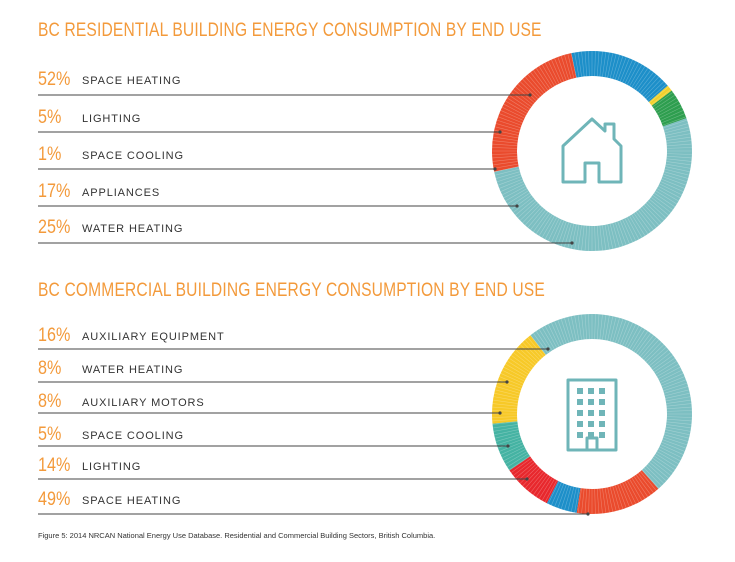 Image resolution: width=735 pixels, height=562 pixels. What do you see at coordinates (54, 335) in the screenshot?
I see `percent-label: 16%` at bounding box center [54, 335].